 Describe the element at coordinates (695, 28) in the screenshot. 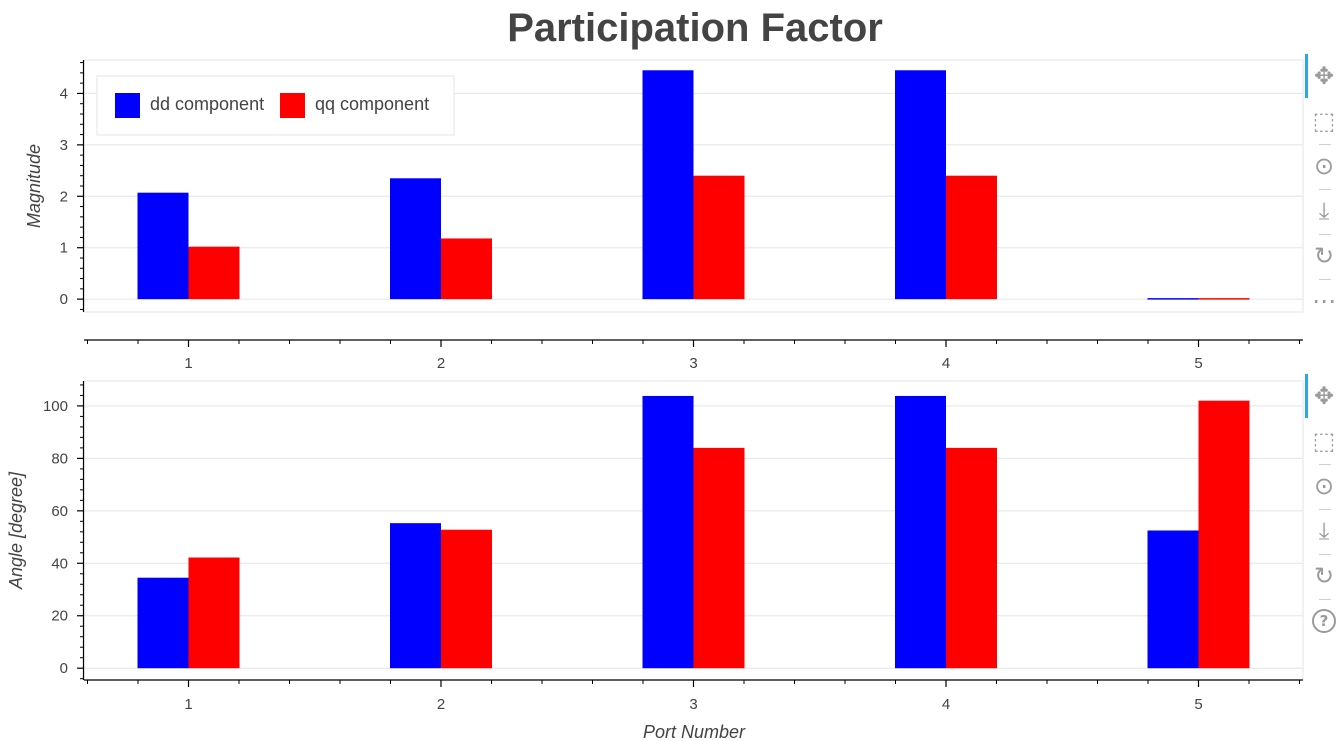

I see `chart-title: Participation Factor` at that location.